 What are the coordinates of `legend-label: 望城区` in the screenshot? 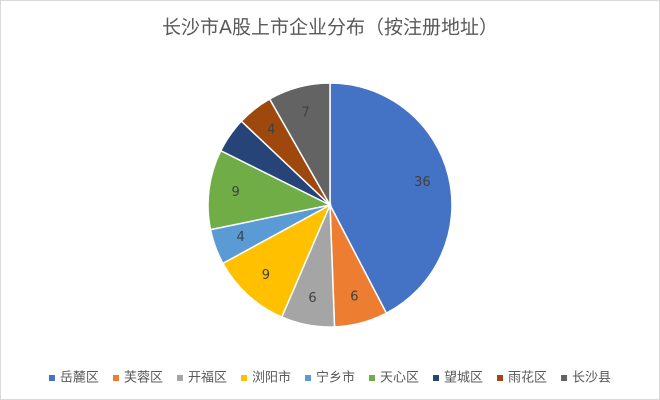 It's located at (463, 378).